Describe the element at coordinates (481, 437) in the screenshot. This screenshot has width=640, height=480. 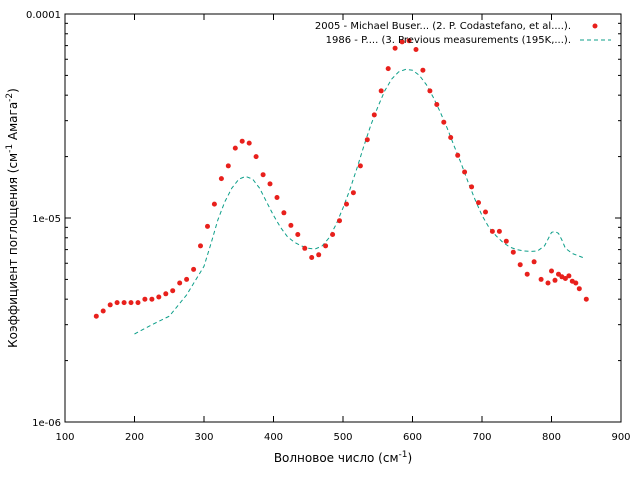
I see `x-tick-label: 700` at that location.